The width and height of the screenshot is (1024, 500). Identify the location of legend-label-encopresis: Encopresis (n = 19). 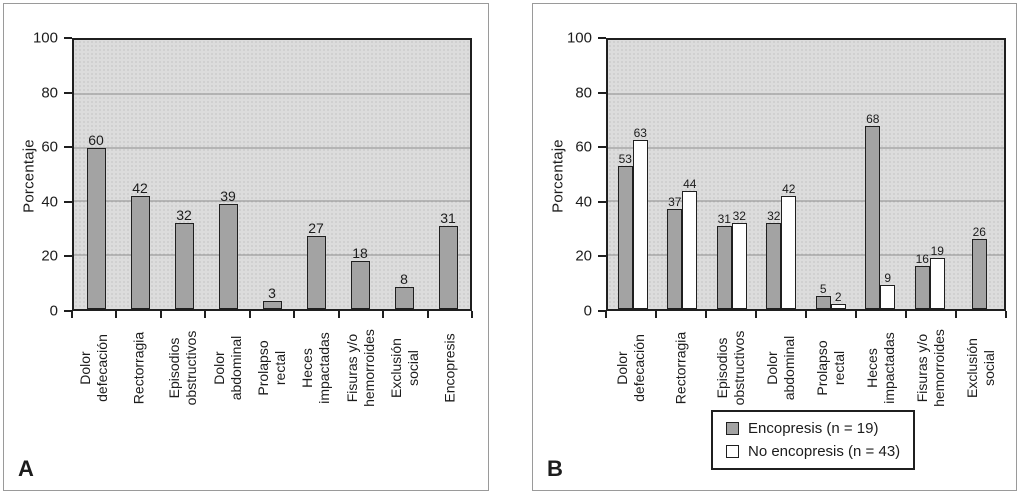
(813, 428).